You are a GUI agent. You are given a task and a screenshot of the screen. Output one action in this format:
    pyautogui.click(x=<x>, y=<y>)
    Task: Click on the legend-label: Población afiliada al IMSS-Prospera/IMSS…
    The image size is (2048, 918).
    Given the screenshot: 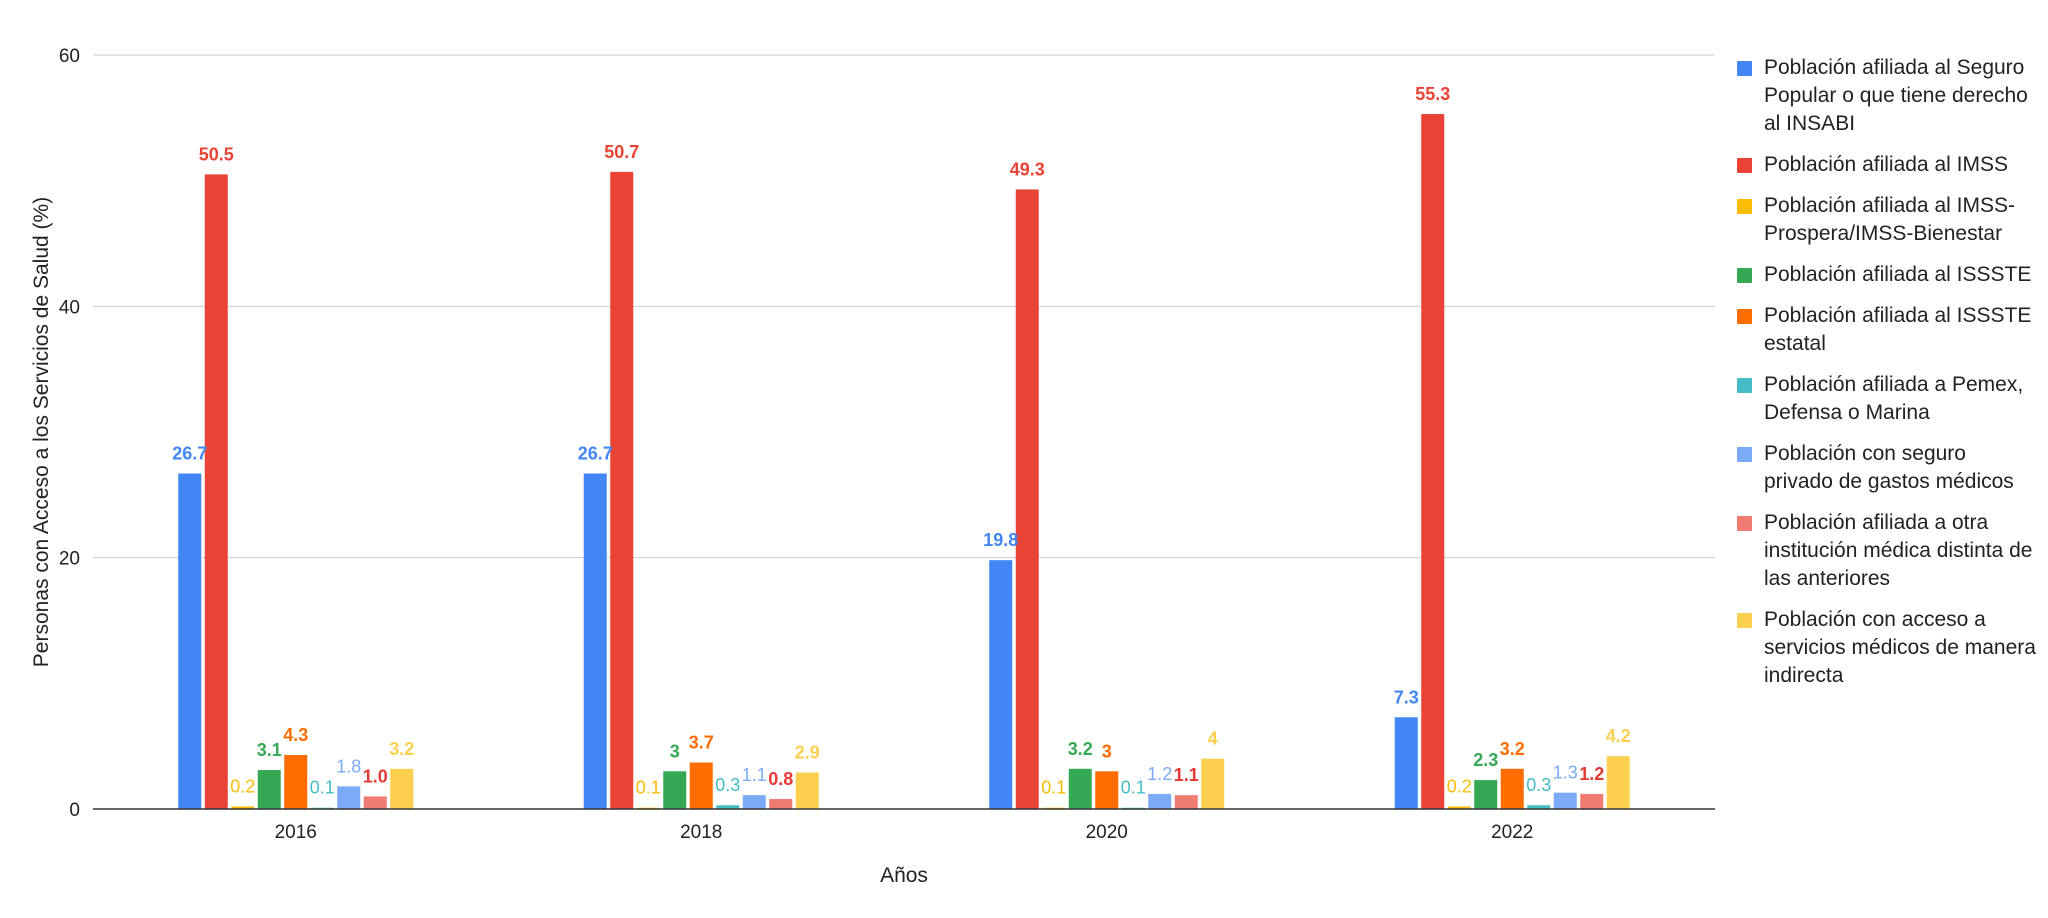 What is the action you would take?
    pyautogui.click(x=1889, y=219)
    